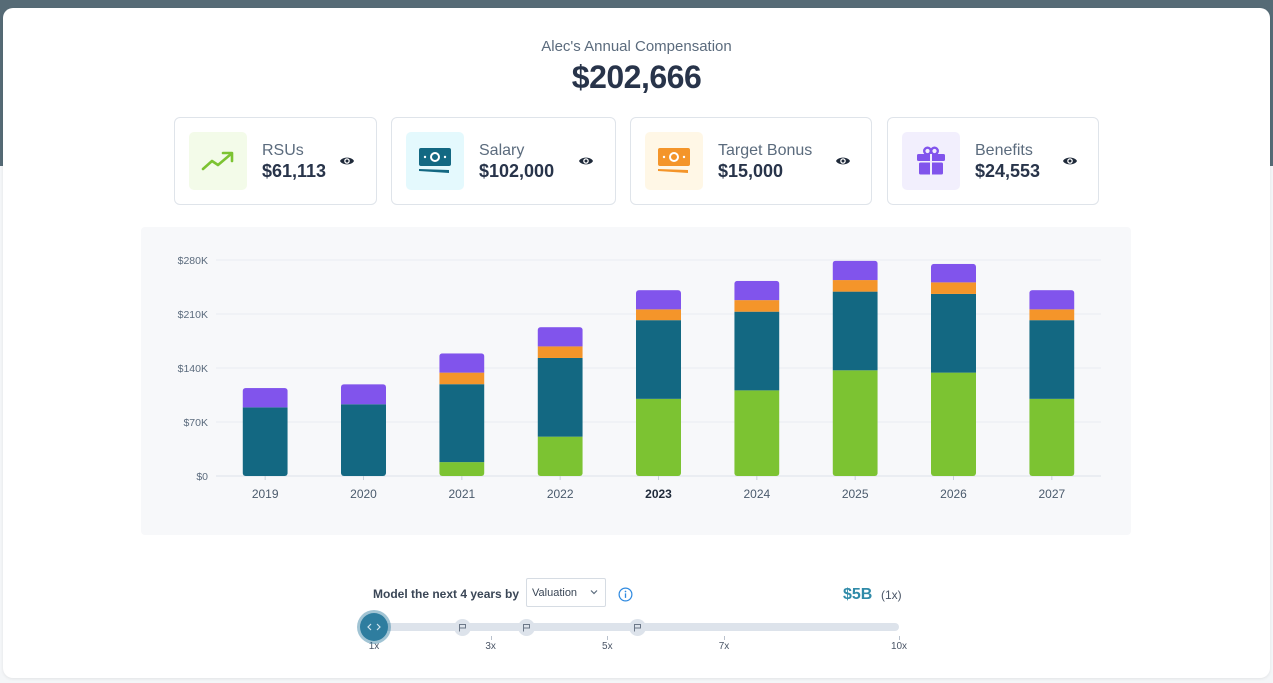  I want to click on y-tick-label: $70K, so click(195, 423).